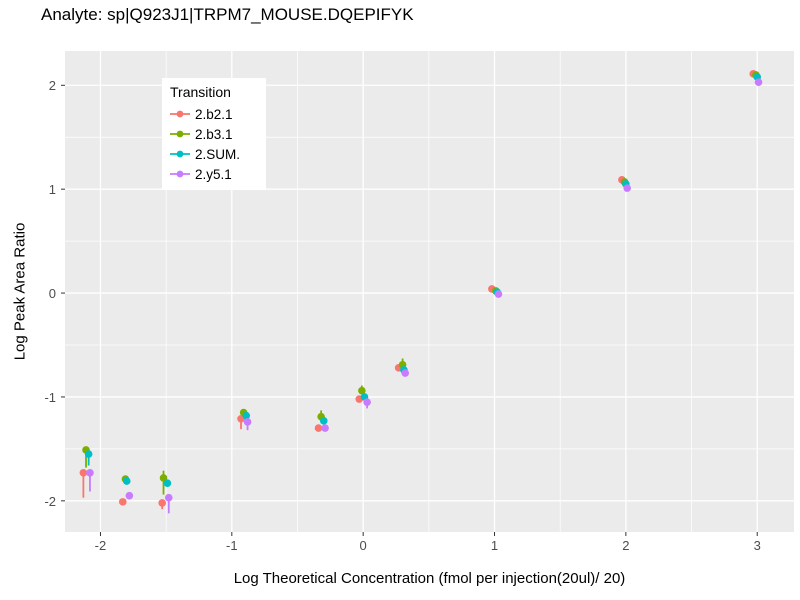 This screenshot has height=600, width=800. What do you see at coordinates (227, 14) in the screenshot?
I see `chart-title: Analyte: sp|Q923J1|TRPM7_MOUSE.DQEPIFYK` at bounding box center [227, 14].